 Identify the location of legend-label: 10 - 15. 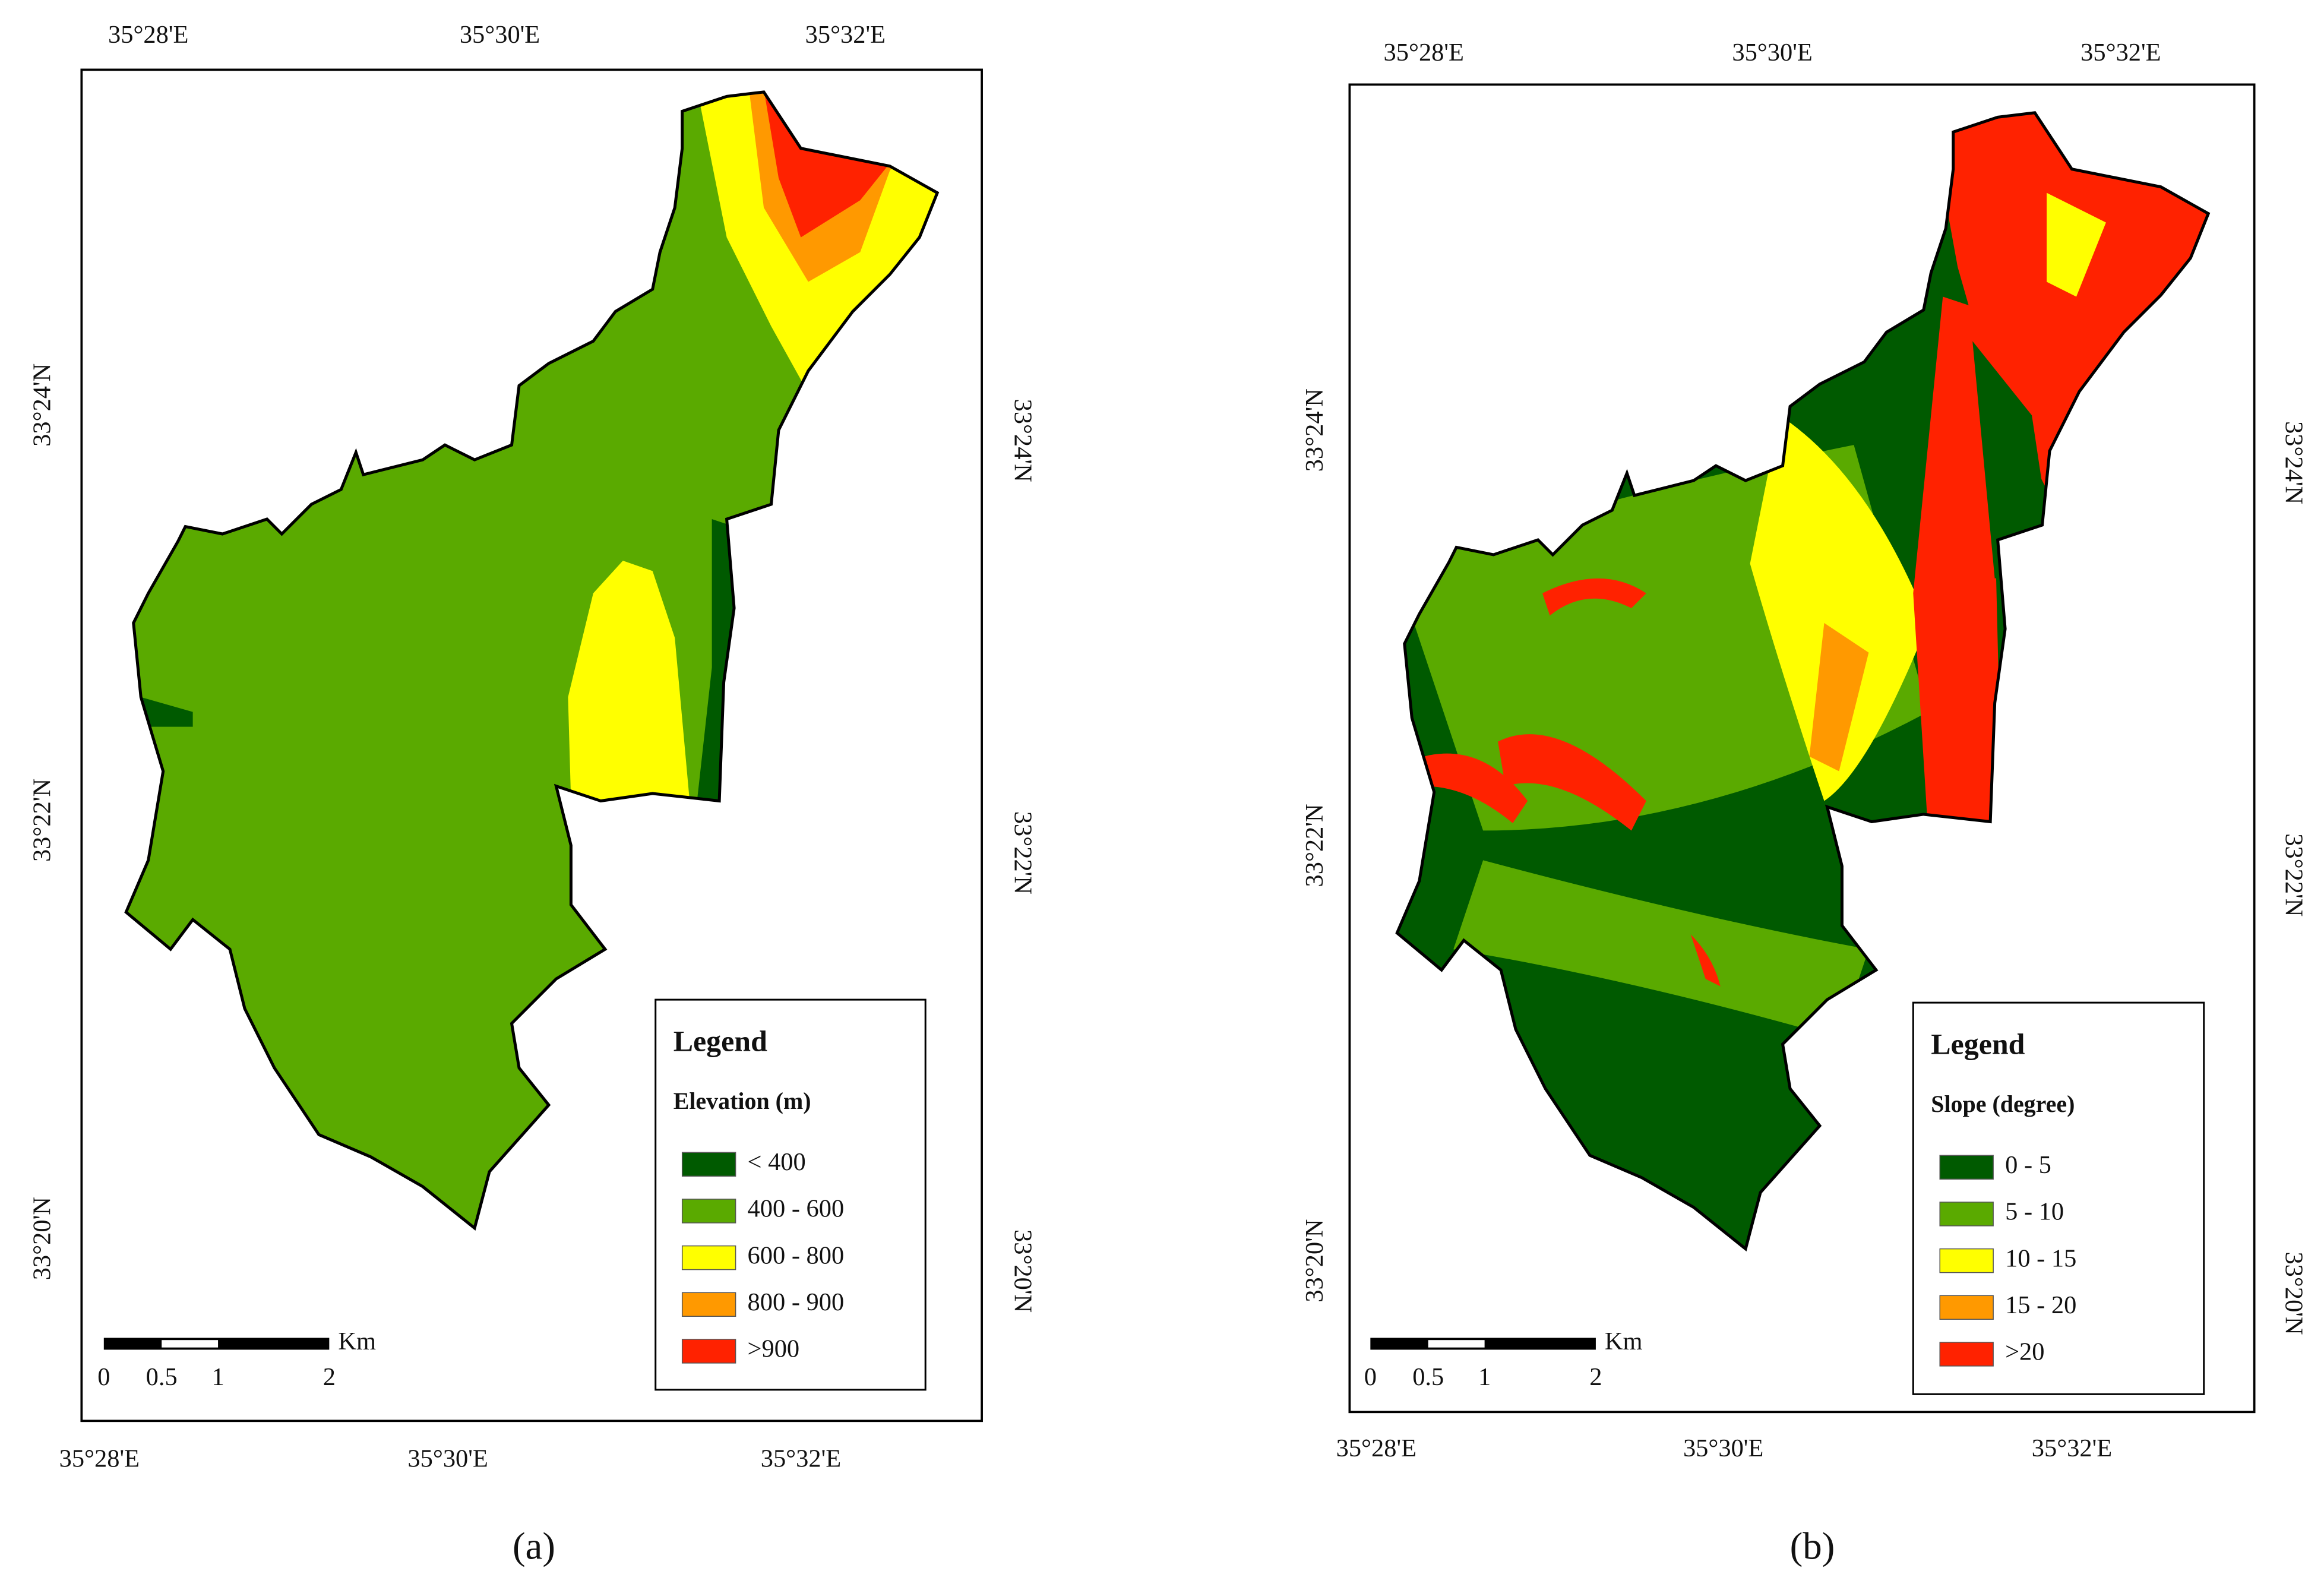
(2040, 1258).